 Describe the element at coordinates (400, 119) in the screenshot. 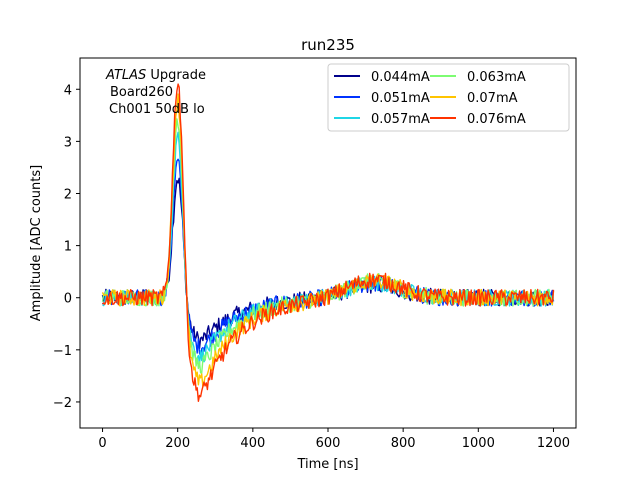

I see `legend-label: 0.057mA` at that location.